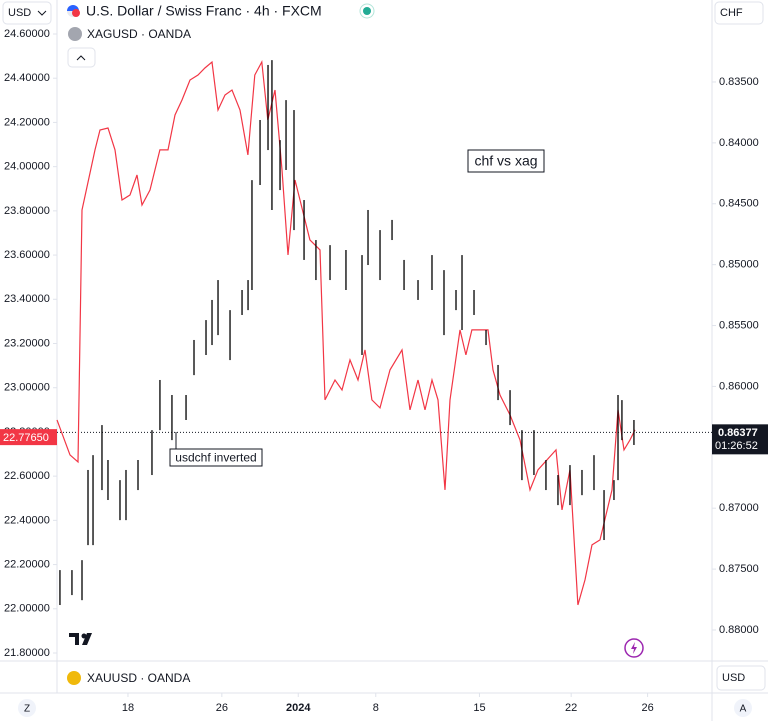  I want to click on alert-icon, so click(634, 648).